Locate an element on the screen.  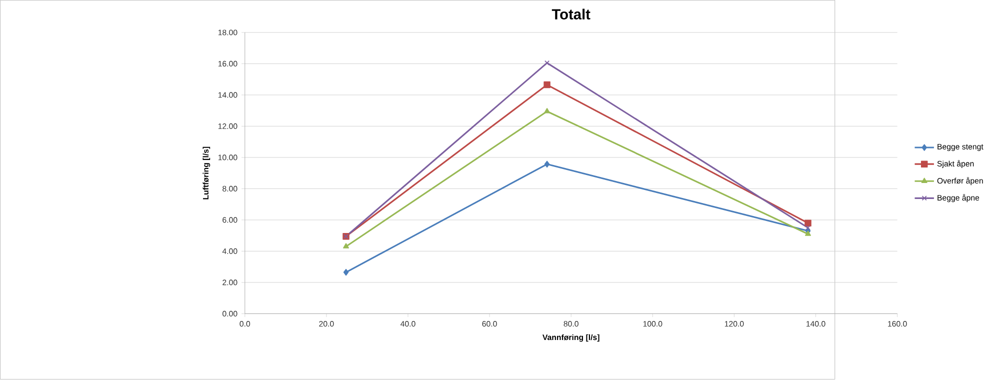
chart-title: Totalt is located at coordinates (571, 14).